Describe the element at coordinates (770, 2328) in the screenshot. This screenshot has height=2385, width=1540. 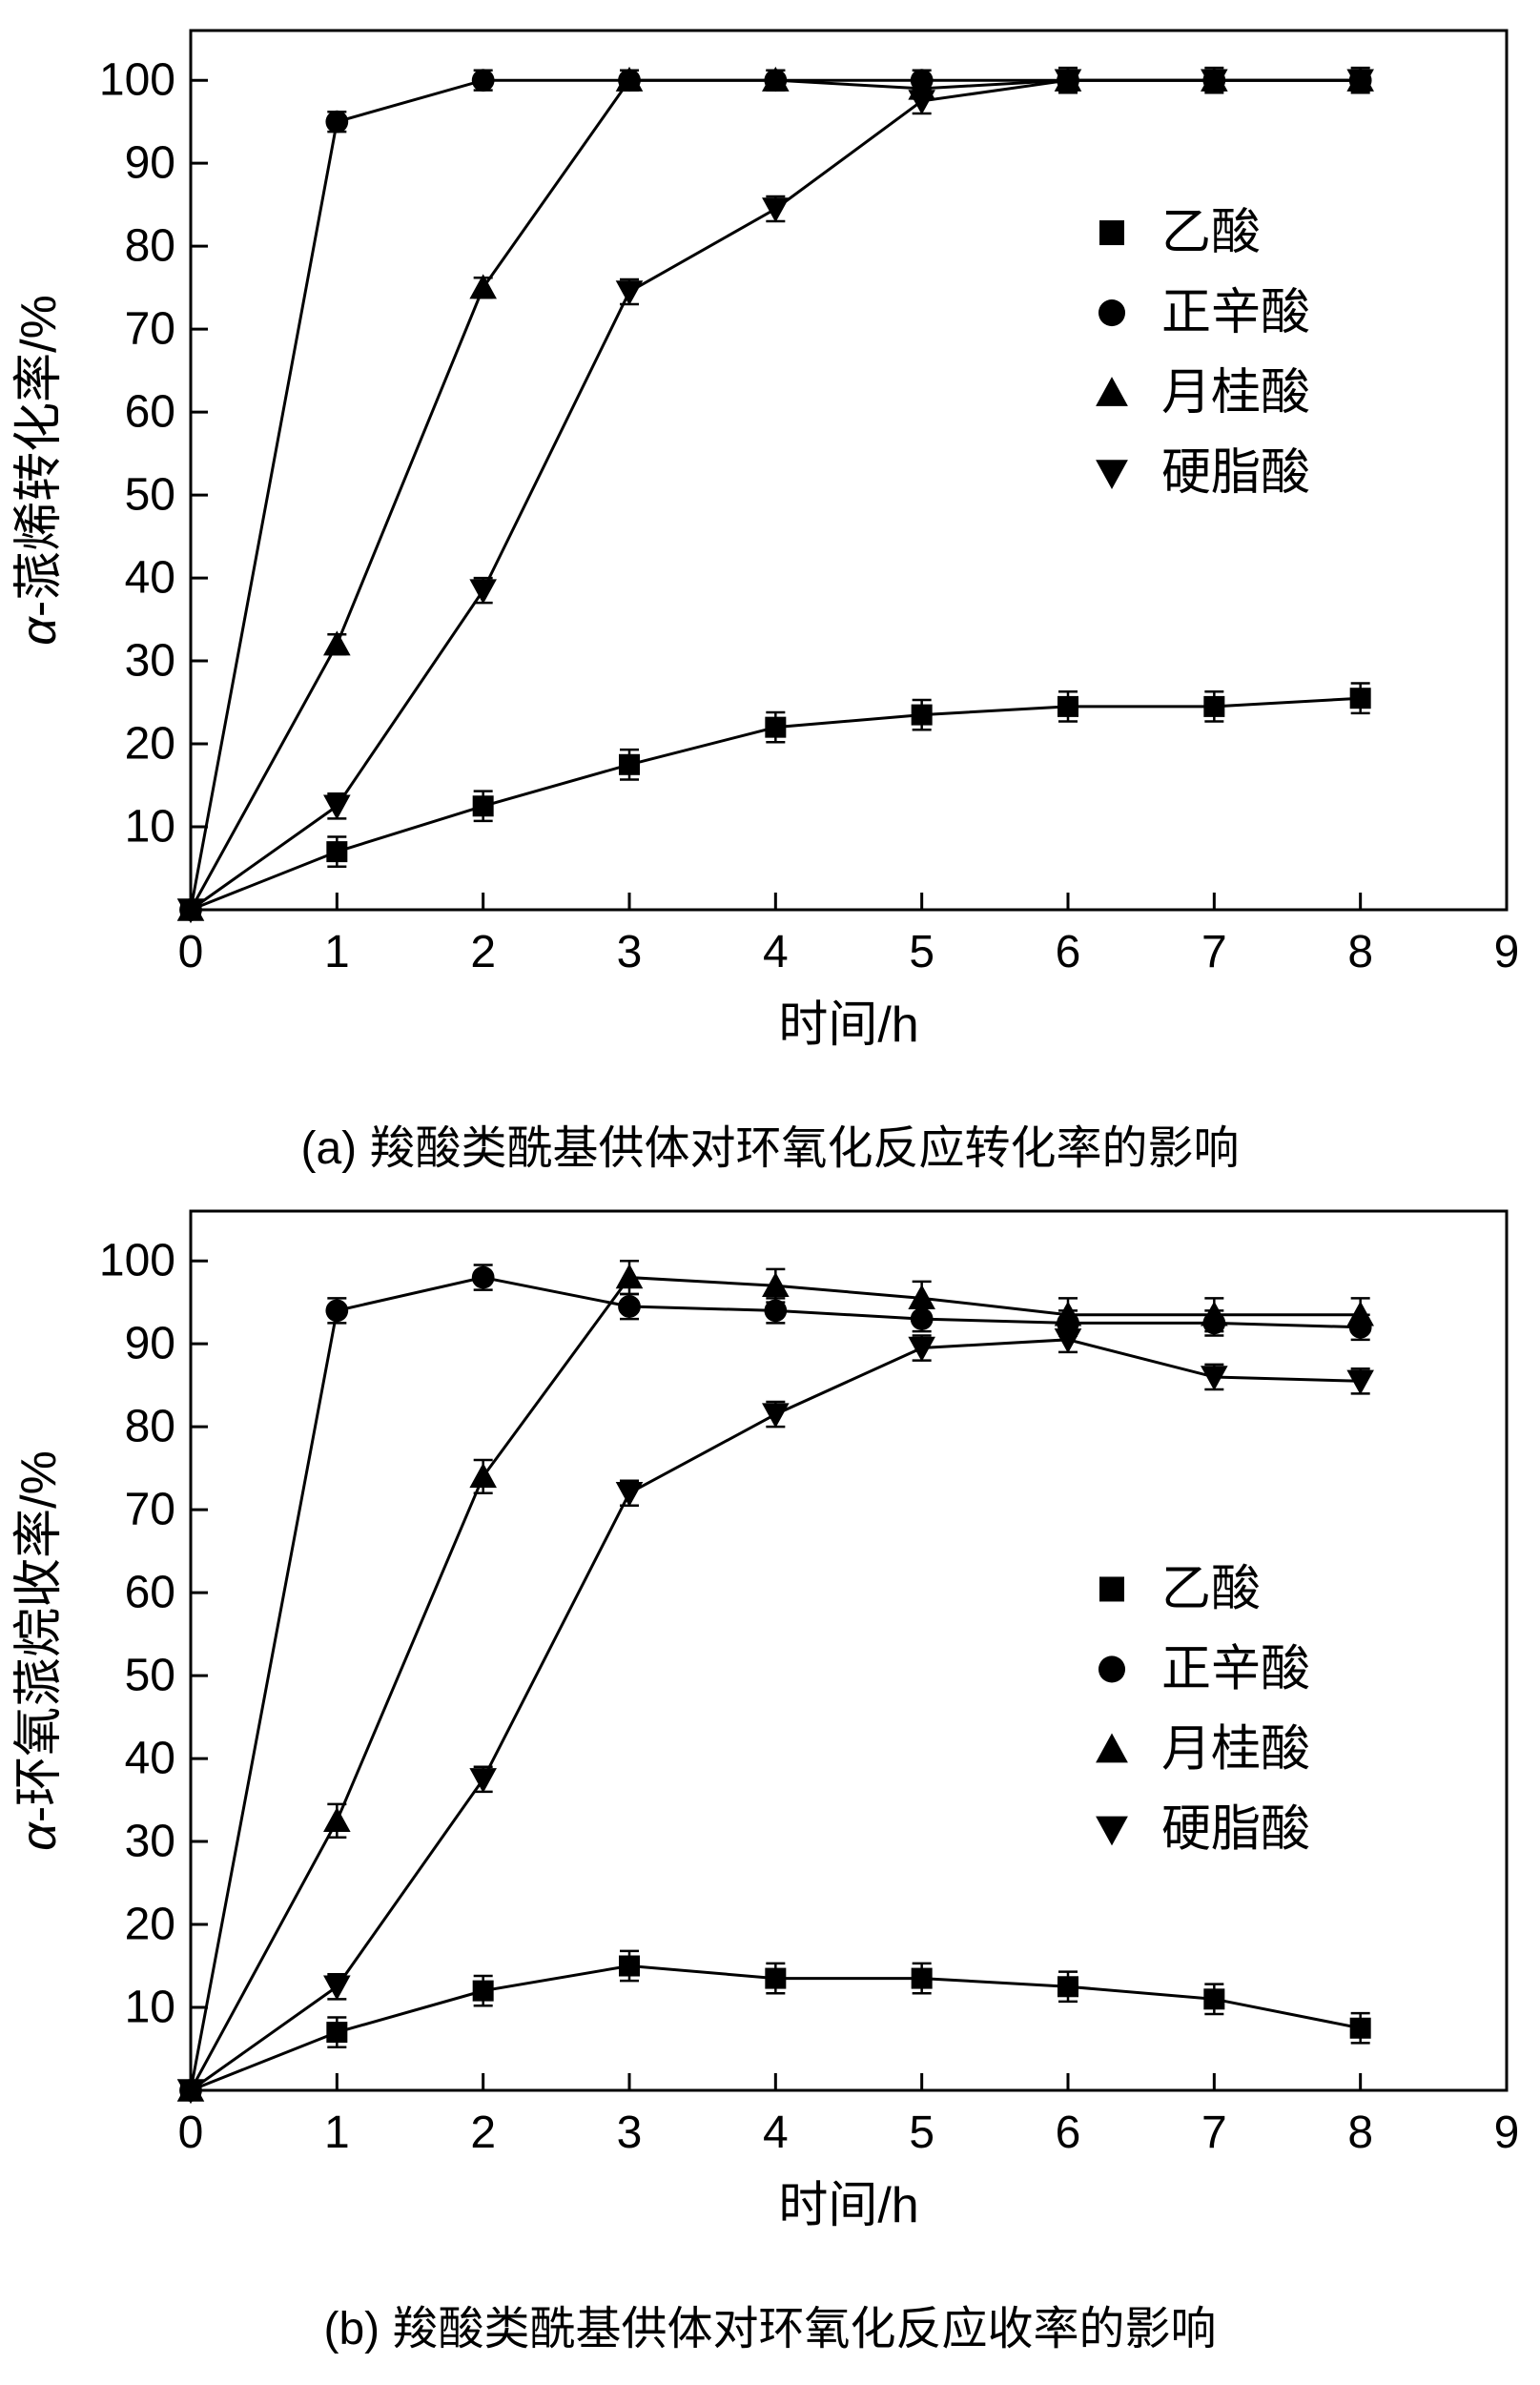
I see `chart-b-caption: (b) 羧酸类酰基供体对环氧化反应收率的影响` at that location.